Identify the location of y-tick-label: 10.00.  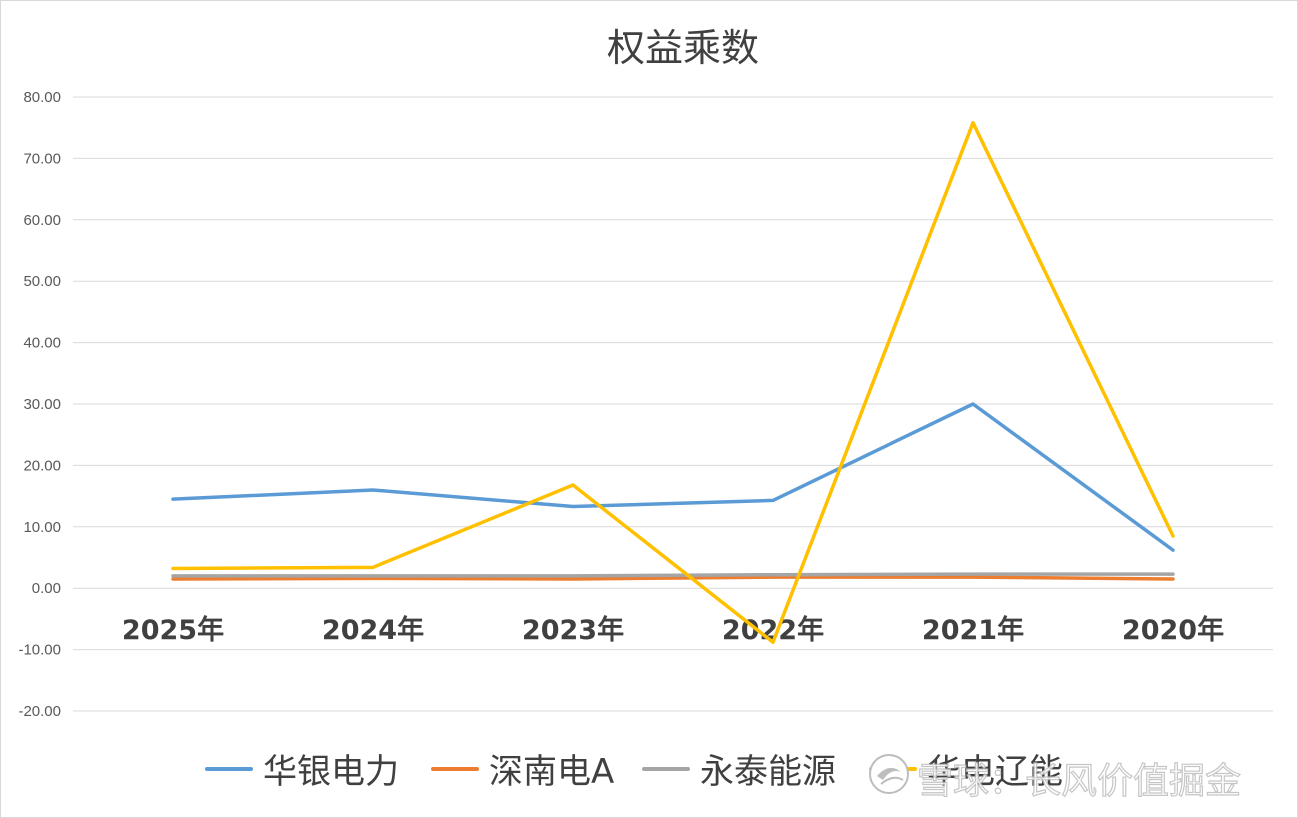
(42, 527).